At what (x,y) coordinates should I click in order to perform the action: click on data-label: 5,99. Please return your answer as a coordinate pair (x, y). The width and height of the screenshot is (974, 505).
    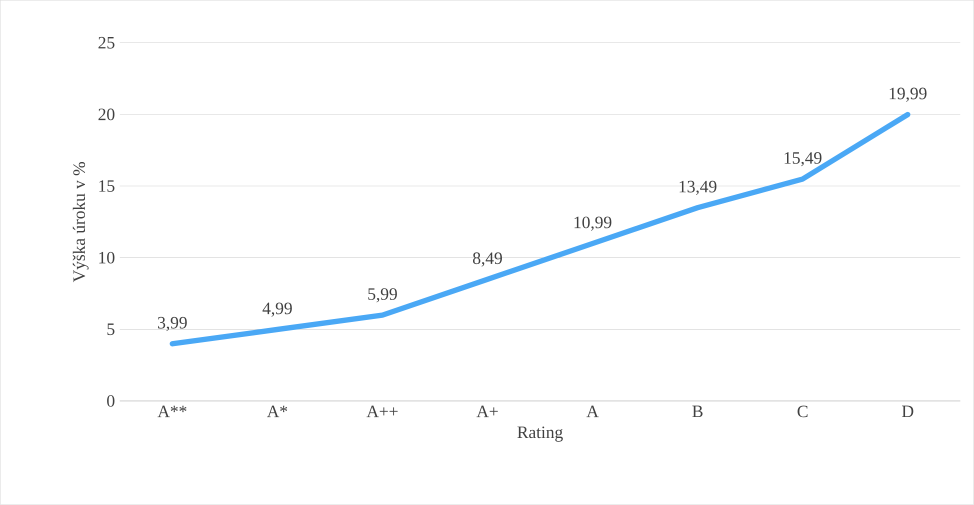
    Looking at the image, I should click on (382, 295).